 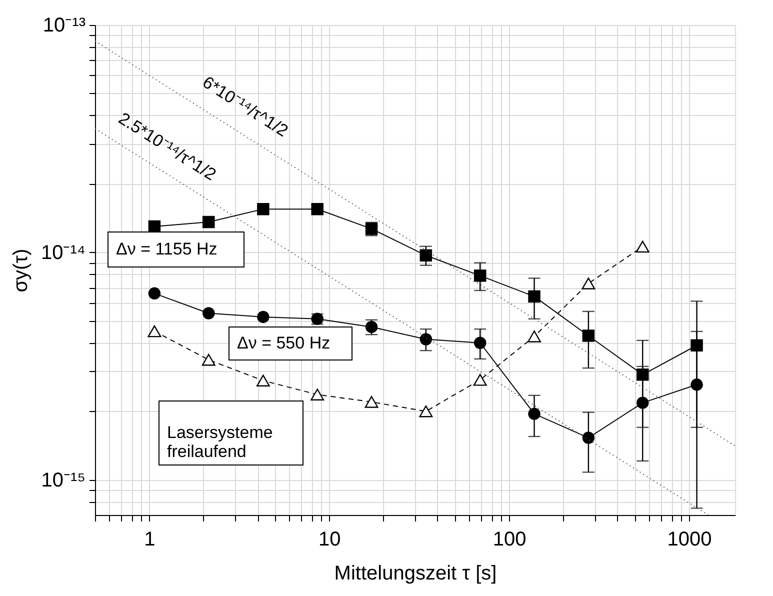 I want to click on y-tick-label: 10⁻¹⁵, so click(x=63, y=480).